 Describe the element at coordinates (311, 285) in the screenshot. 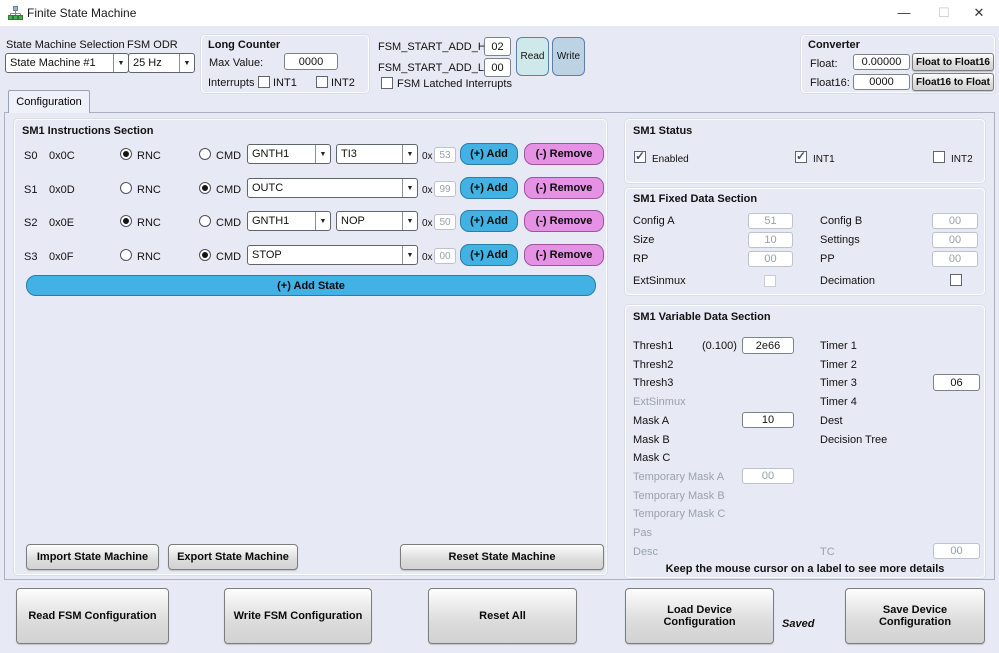

I see `add-state-button: (+) Add State` at that location.